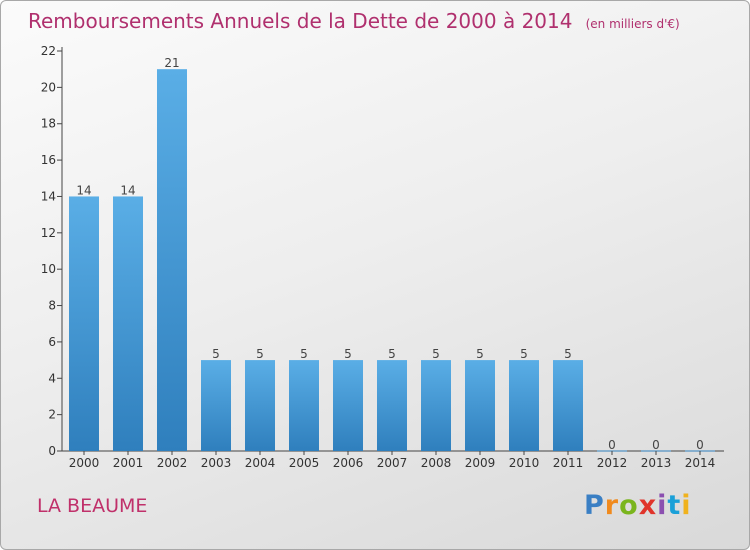  What do you see at coordinates (216, 463) in the screenshot?
I see `x-tick-label: 2003` at bounding box center [216, 463].